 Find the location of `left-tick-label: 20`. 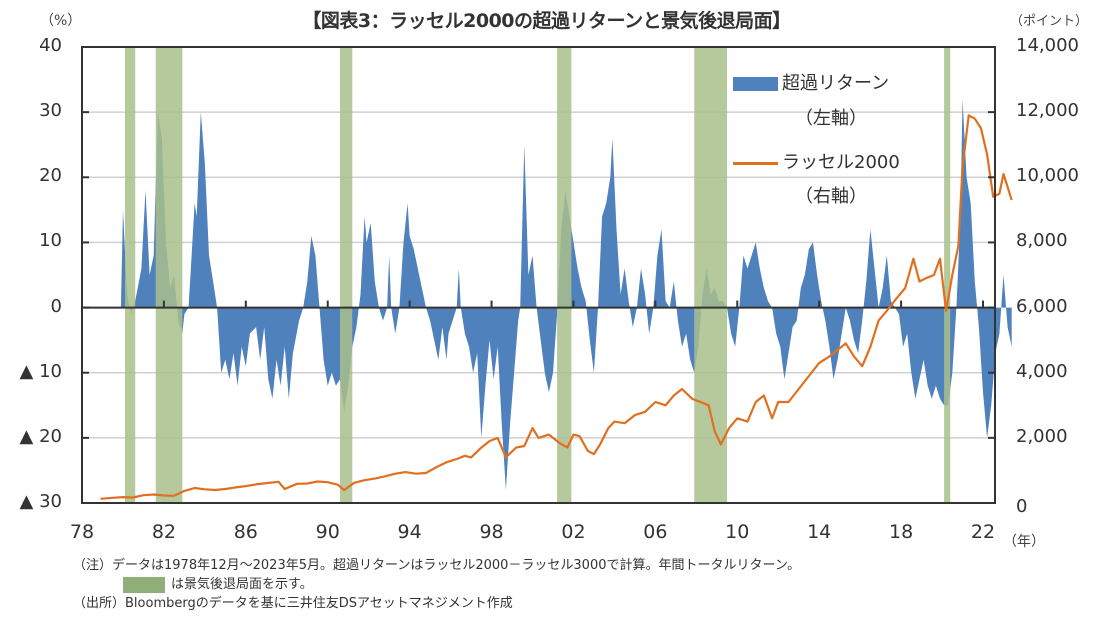

left-tick-label: 20 is located at coordinates (50, 176).